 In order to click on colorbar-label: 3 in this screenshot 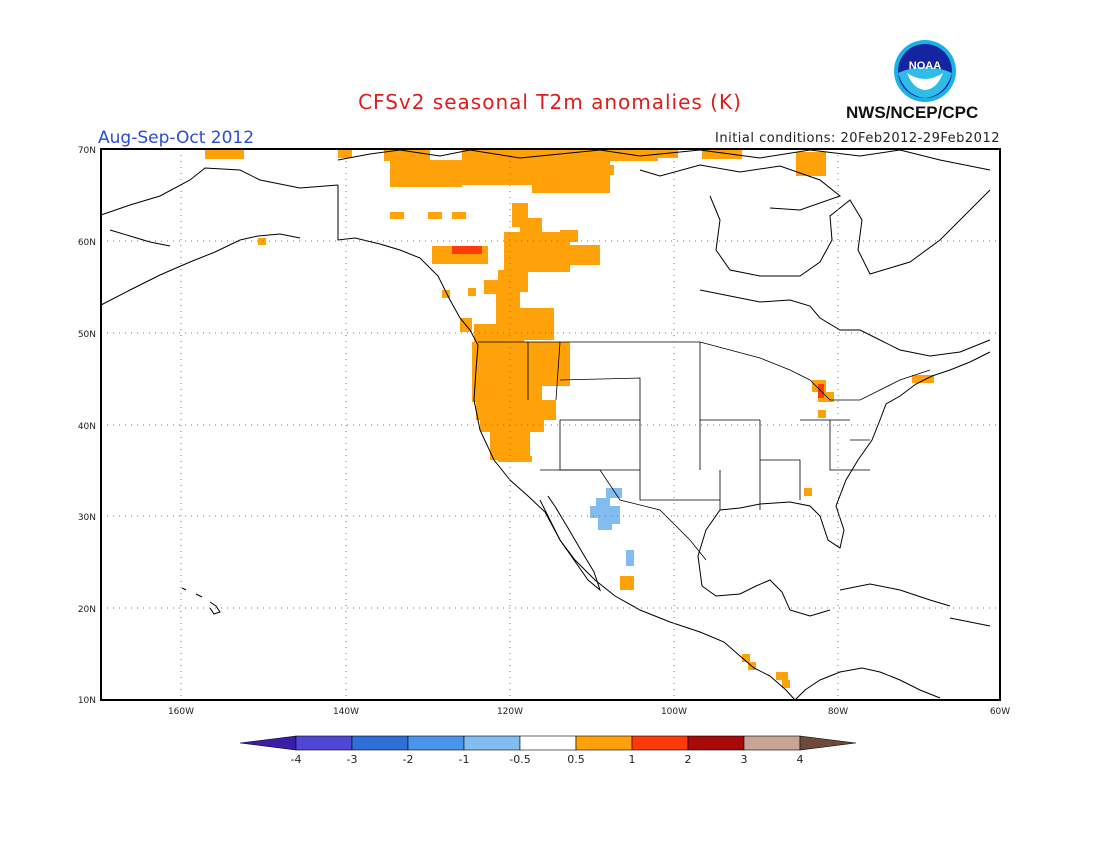, I will do `click(744, 759)`.